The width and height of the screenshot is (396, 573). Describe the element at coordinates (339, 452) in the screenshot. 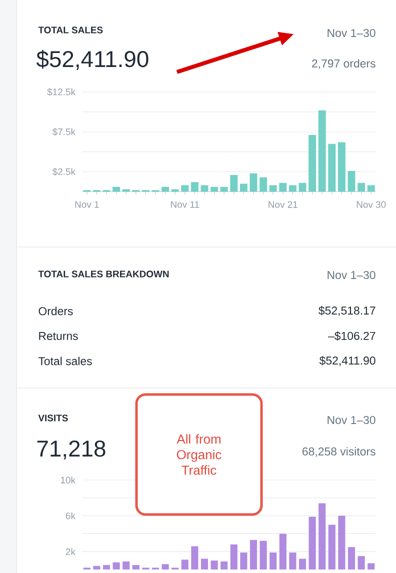

I see `text: 68,258 visitors` at that location.